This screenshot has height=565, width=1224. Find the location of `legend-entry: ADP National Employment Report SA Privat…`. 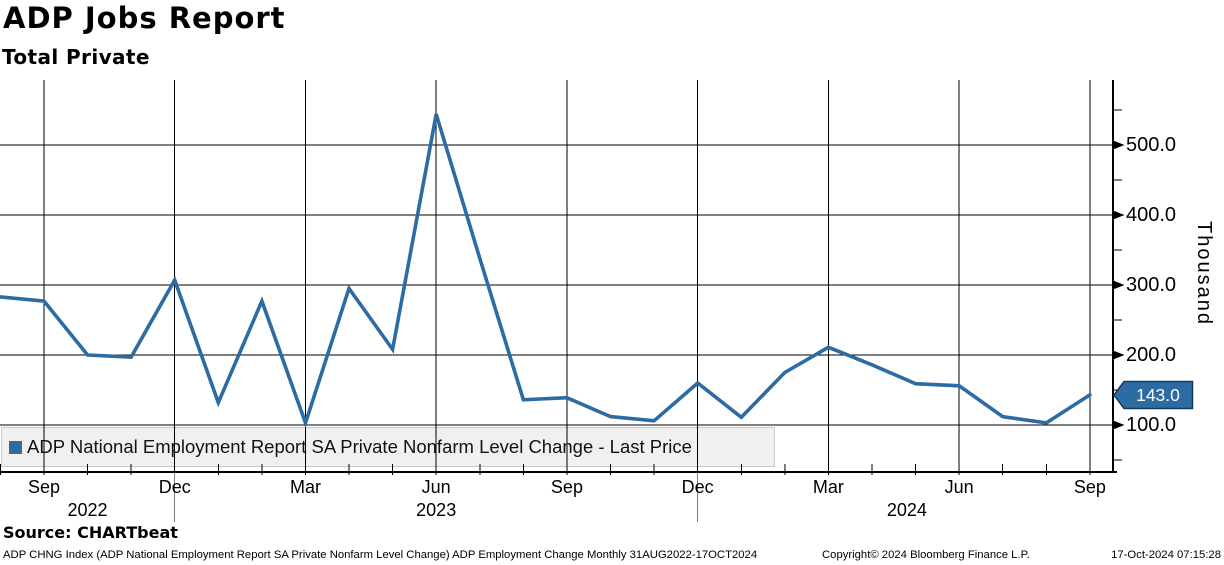

legend-entry: ADP National Employment Report SA Privat… is located at coordinates (350, 447).